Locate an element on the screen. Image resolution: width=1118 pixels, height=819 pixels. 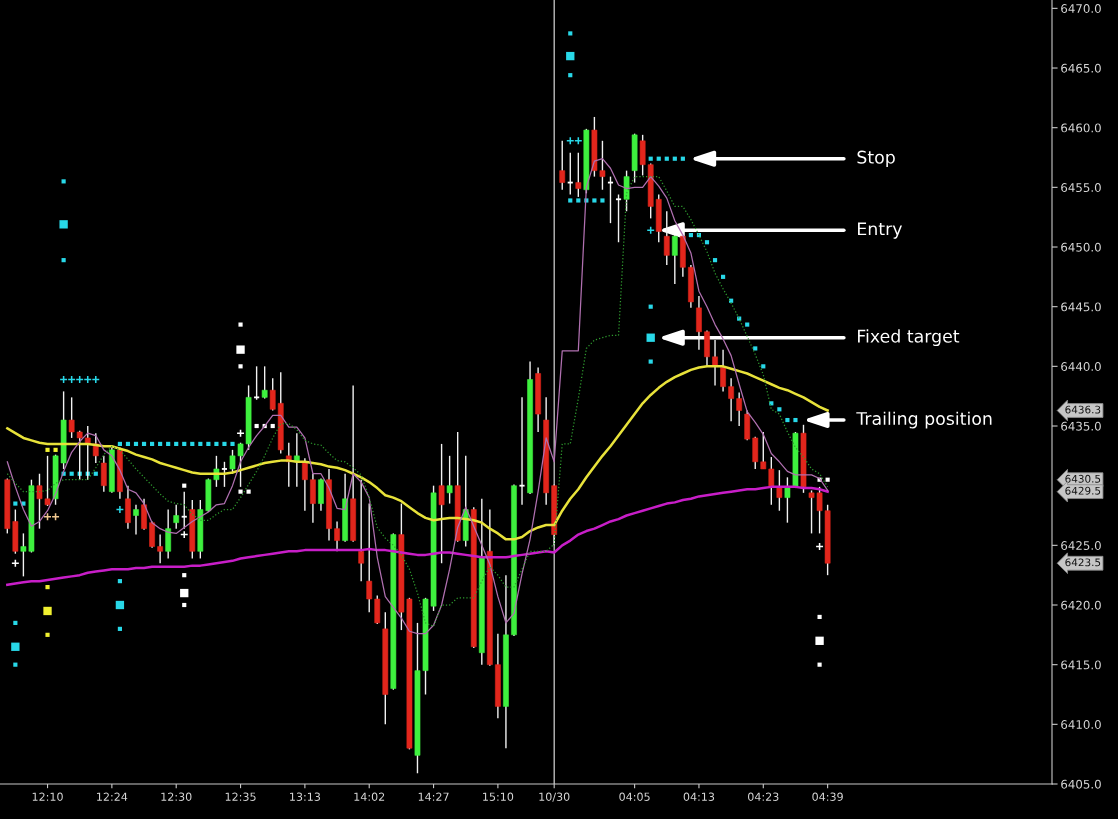
y-tick-label: 6445.0 is located at coordinates (1081, 307).